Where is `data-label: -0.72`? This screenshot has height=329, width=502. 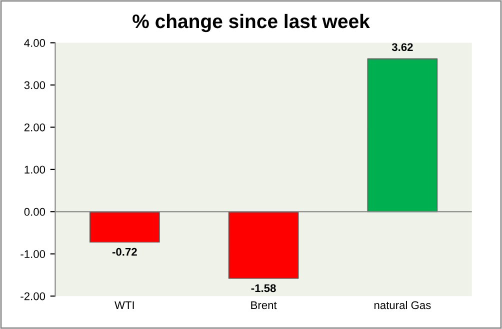 data-label: -0.72 is located at coordinates (124, 252).